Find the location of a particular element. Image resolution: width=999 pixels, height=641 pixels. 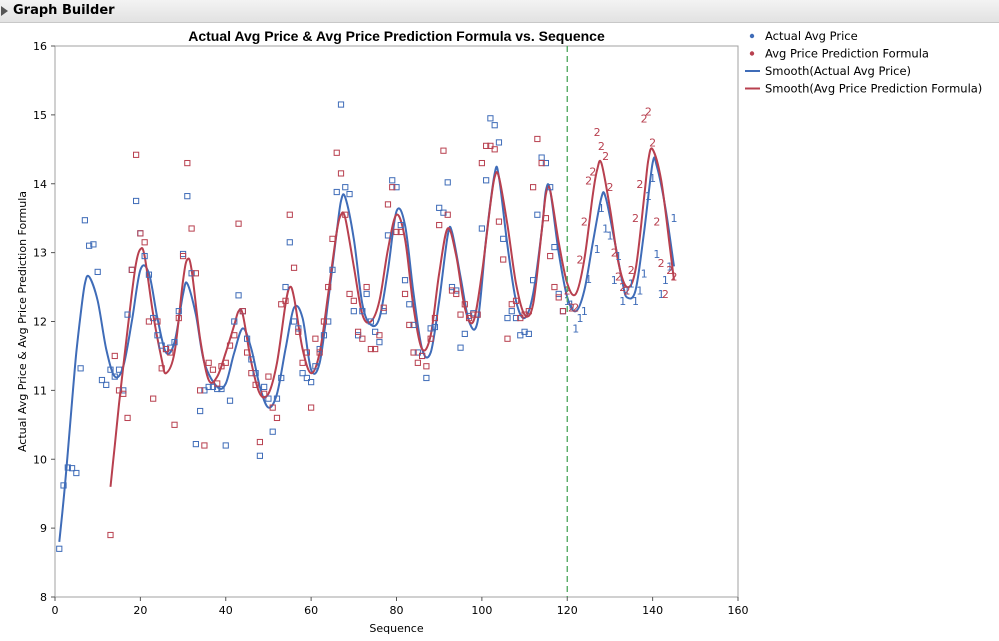

legend-label-smooth-actual-avg-price: Smooth(Actual Avg Price) is located at coordinates (838, 71).